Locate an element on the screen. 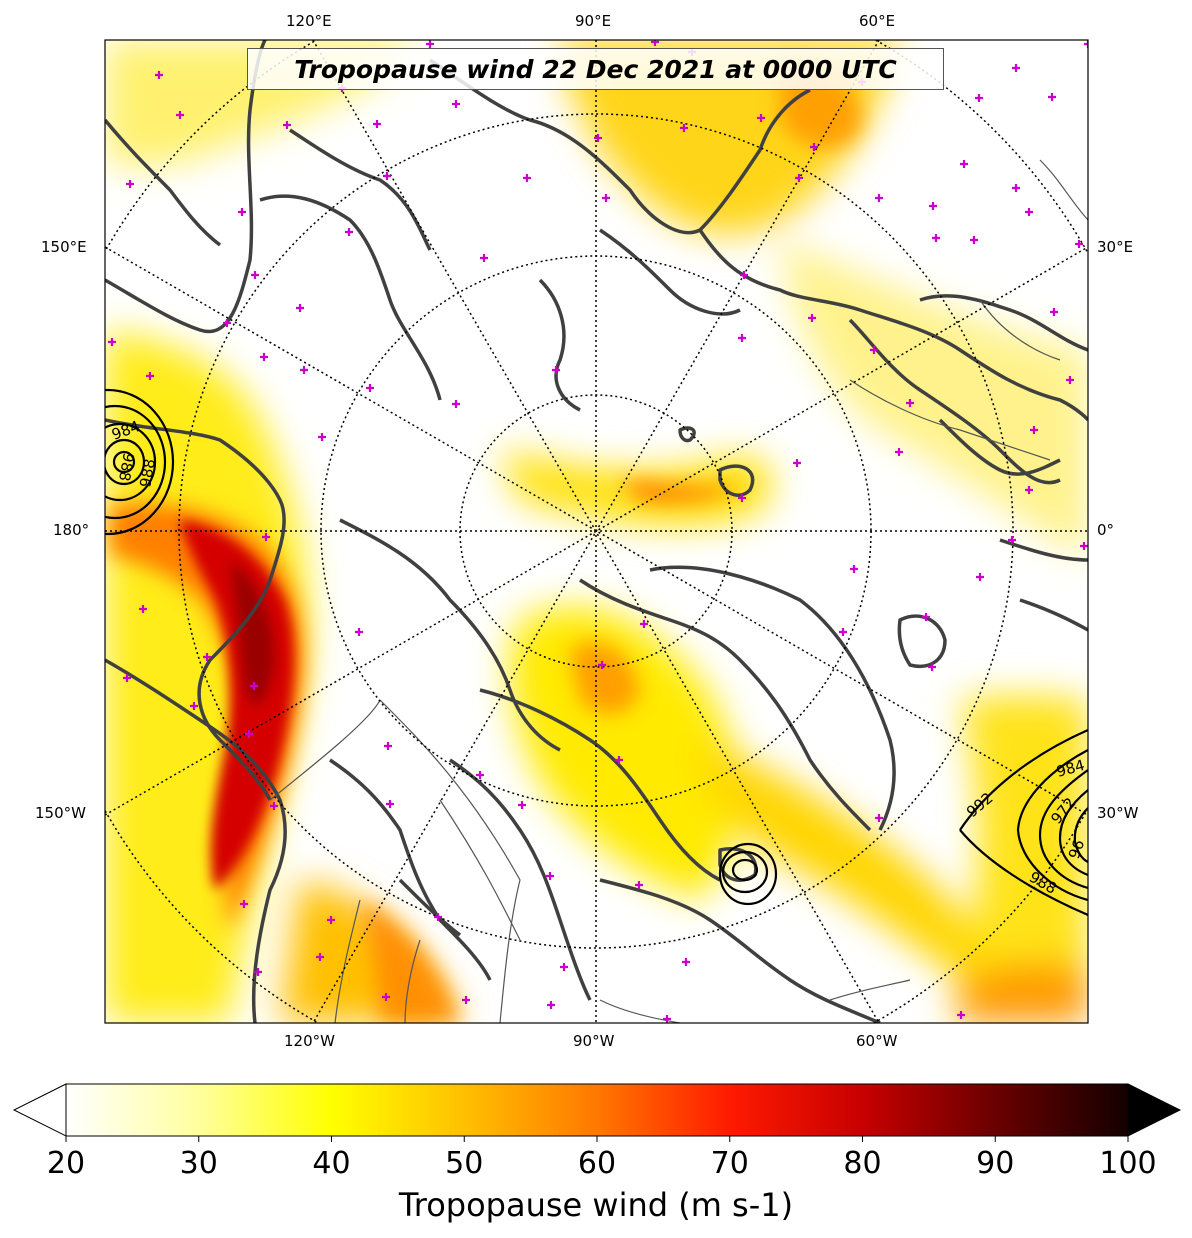 The image size is (1192, 1238). colorbar-title: Tropopause wind (m s-1) is located at coordinates (596, 1205).